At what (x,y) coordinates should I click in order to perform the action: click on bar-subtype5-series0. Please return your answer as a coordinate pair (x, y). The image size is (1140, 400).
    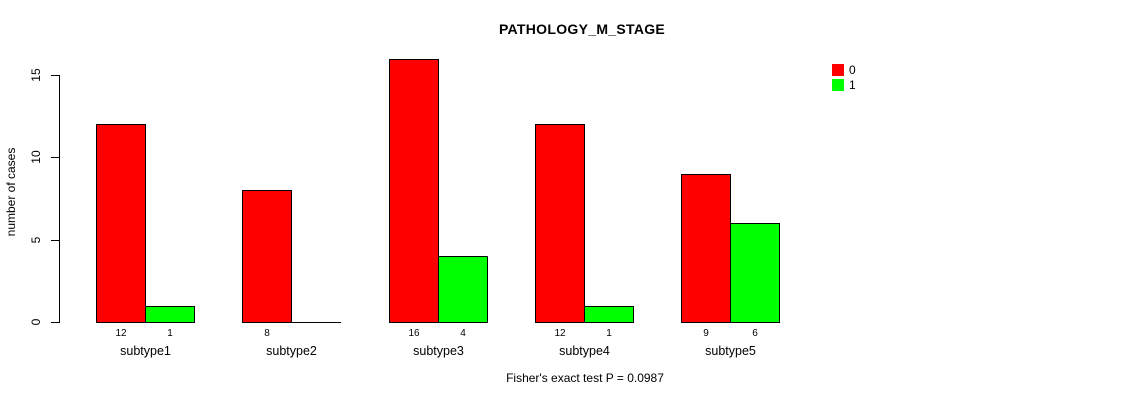
    Looking at the image, I should click on (706, 248).